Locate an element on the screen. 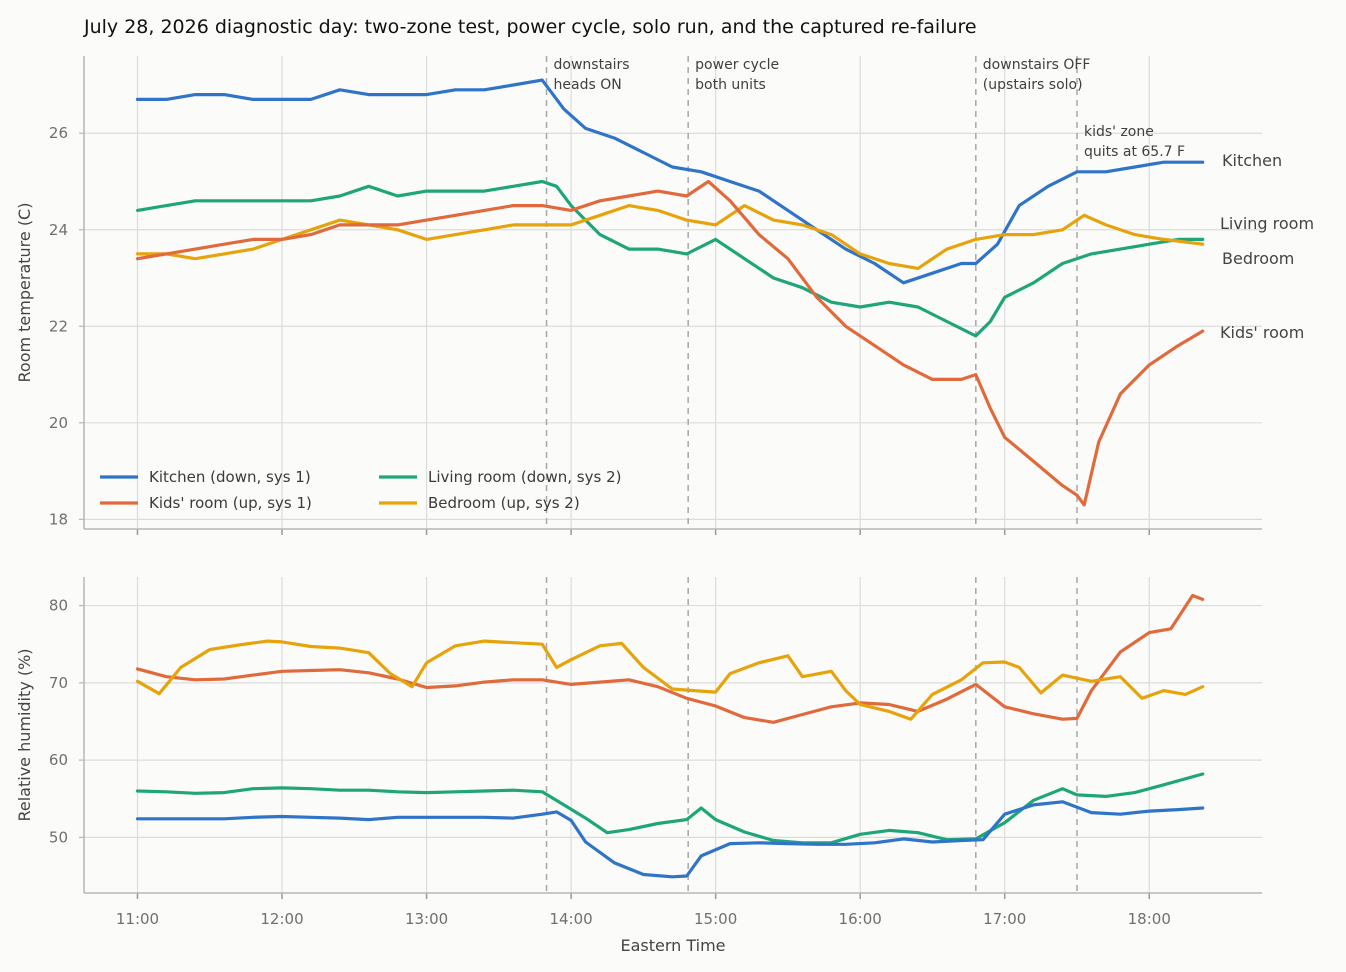 The height and width of the screenshot is (972, 1346). event-annotation: (upstairs solo) is located at coordinates (1033, 85).